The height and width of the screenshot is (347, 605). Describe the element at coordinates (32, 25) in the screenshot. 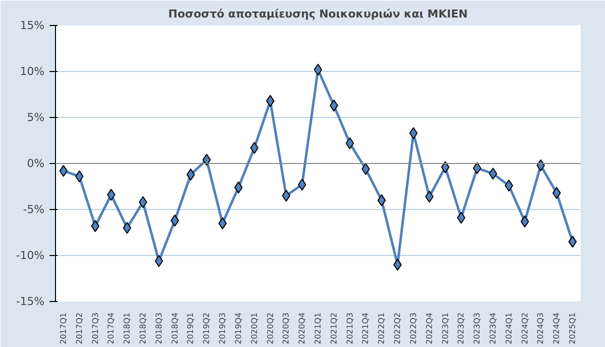

I see `y-tick-label: 15%` at that location.